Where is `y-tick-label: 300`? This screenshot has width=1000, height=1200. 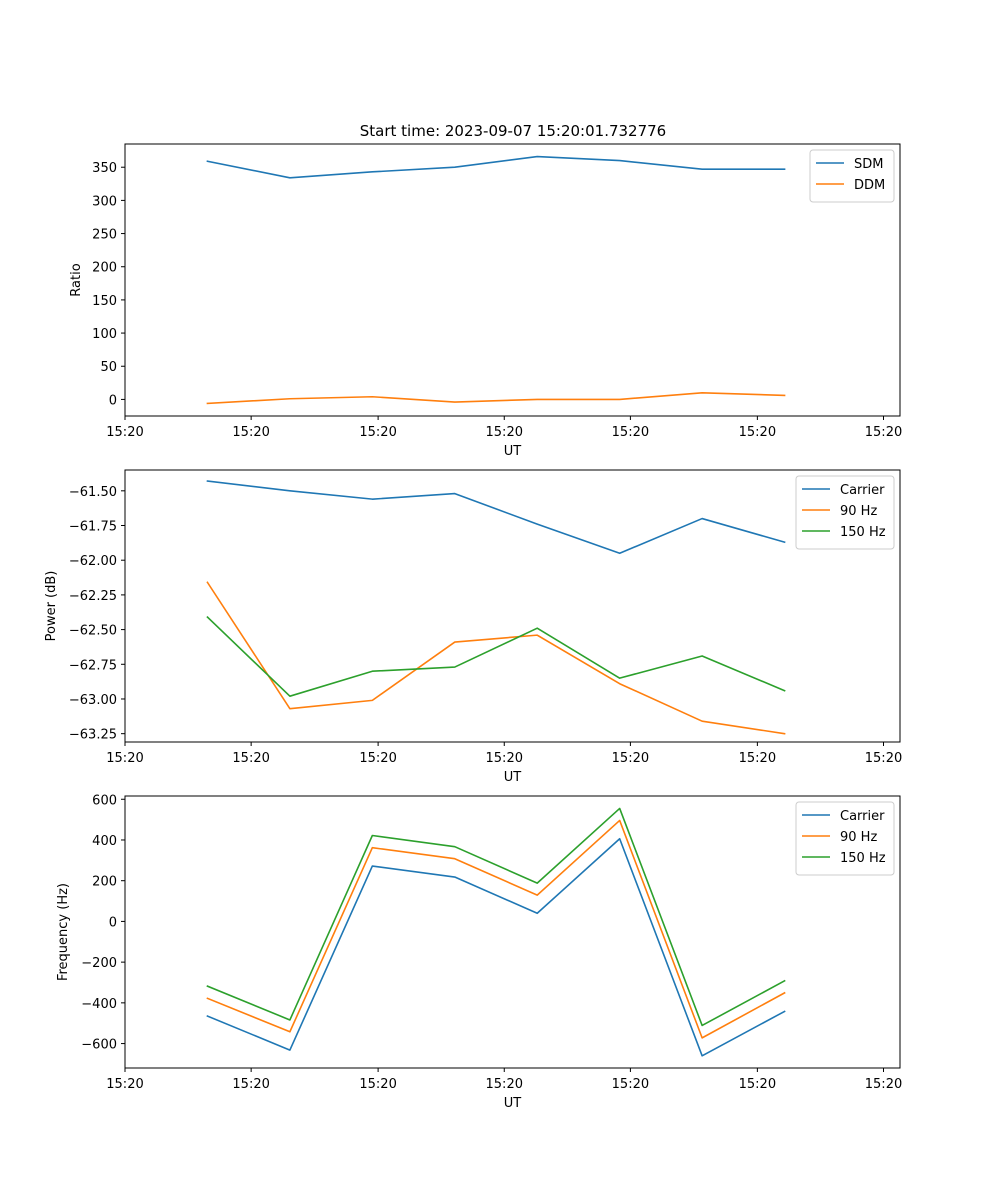 y-tick-label: 300 is located at coordinates (104, 201).